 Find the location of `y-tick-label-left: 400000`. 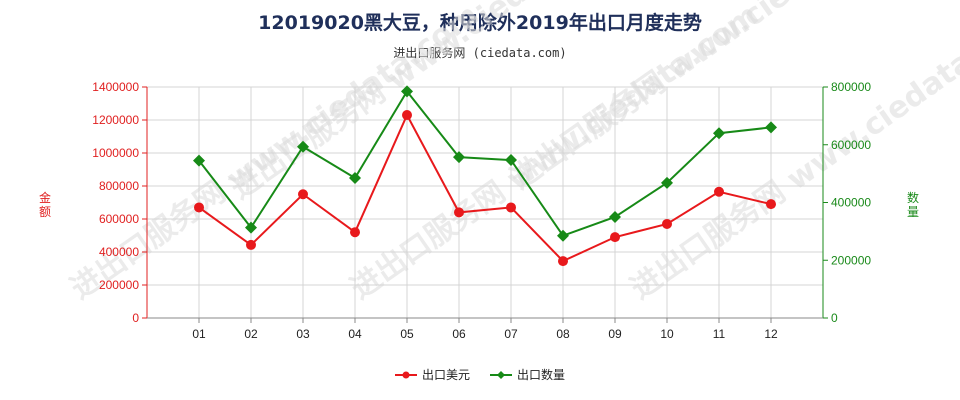

y-tick-label-left: 400000 is located at coordinates (119, 252).